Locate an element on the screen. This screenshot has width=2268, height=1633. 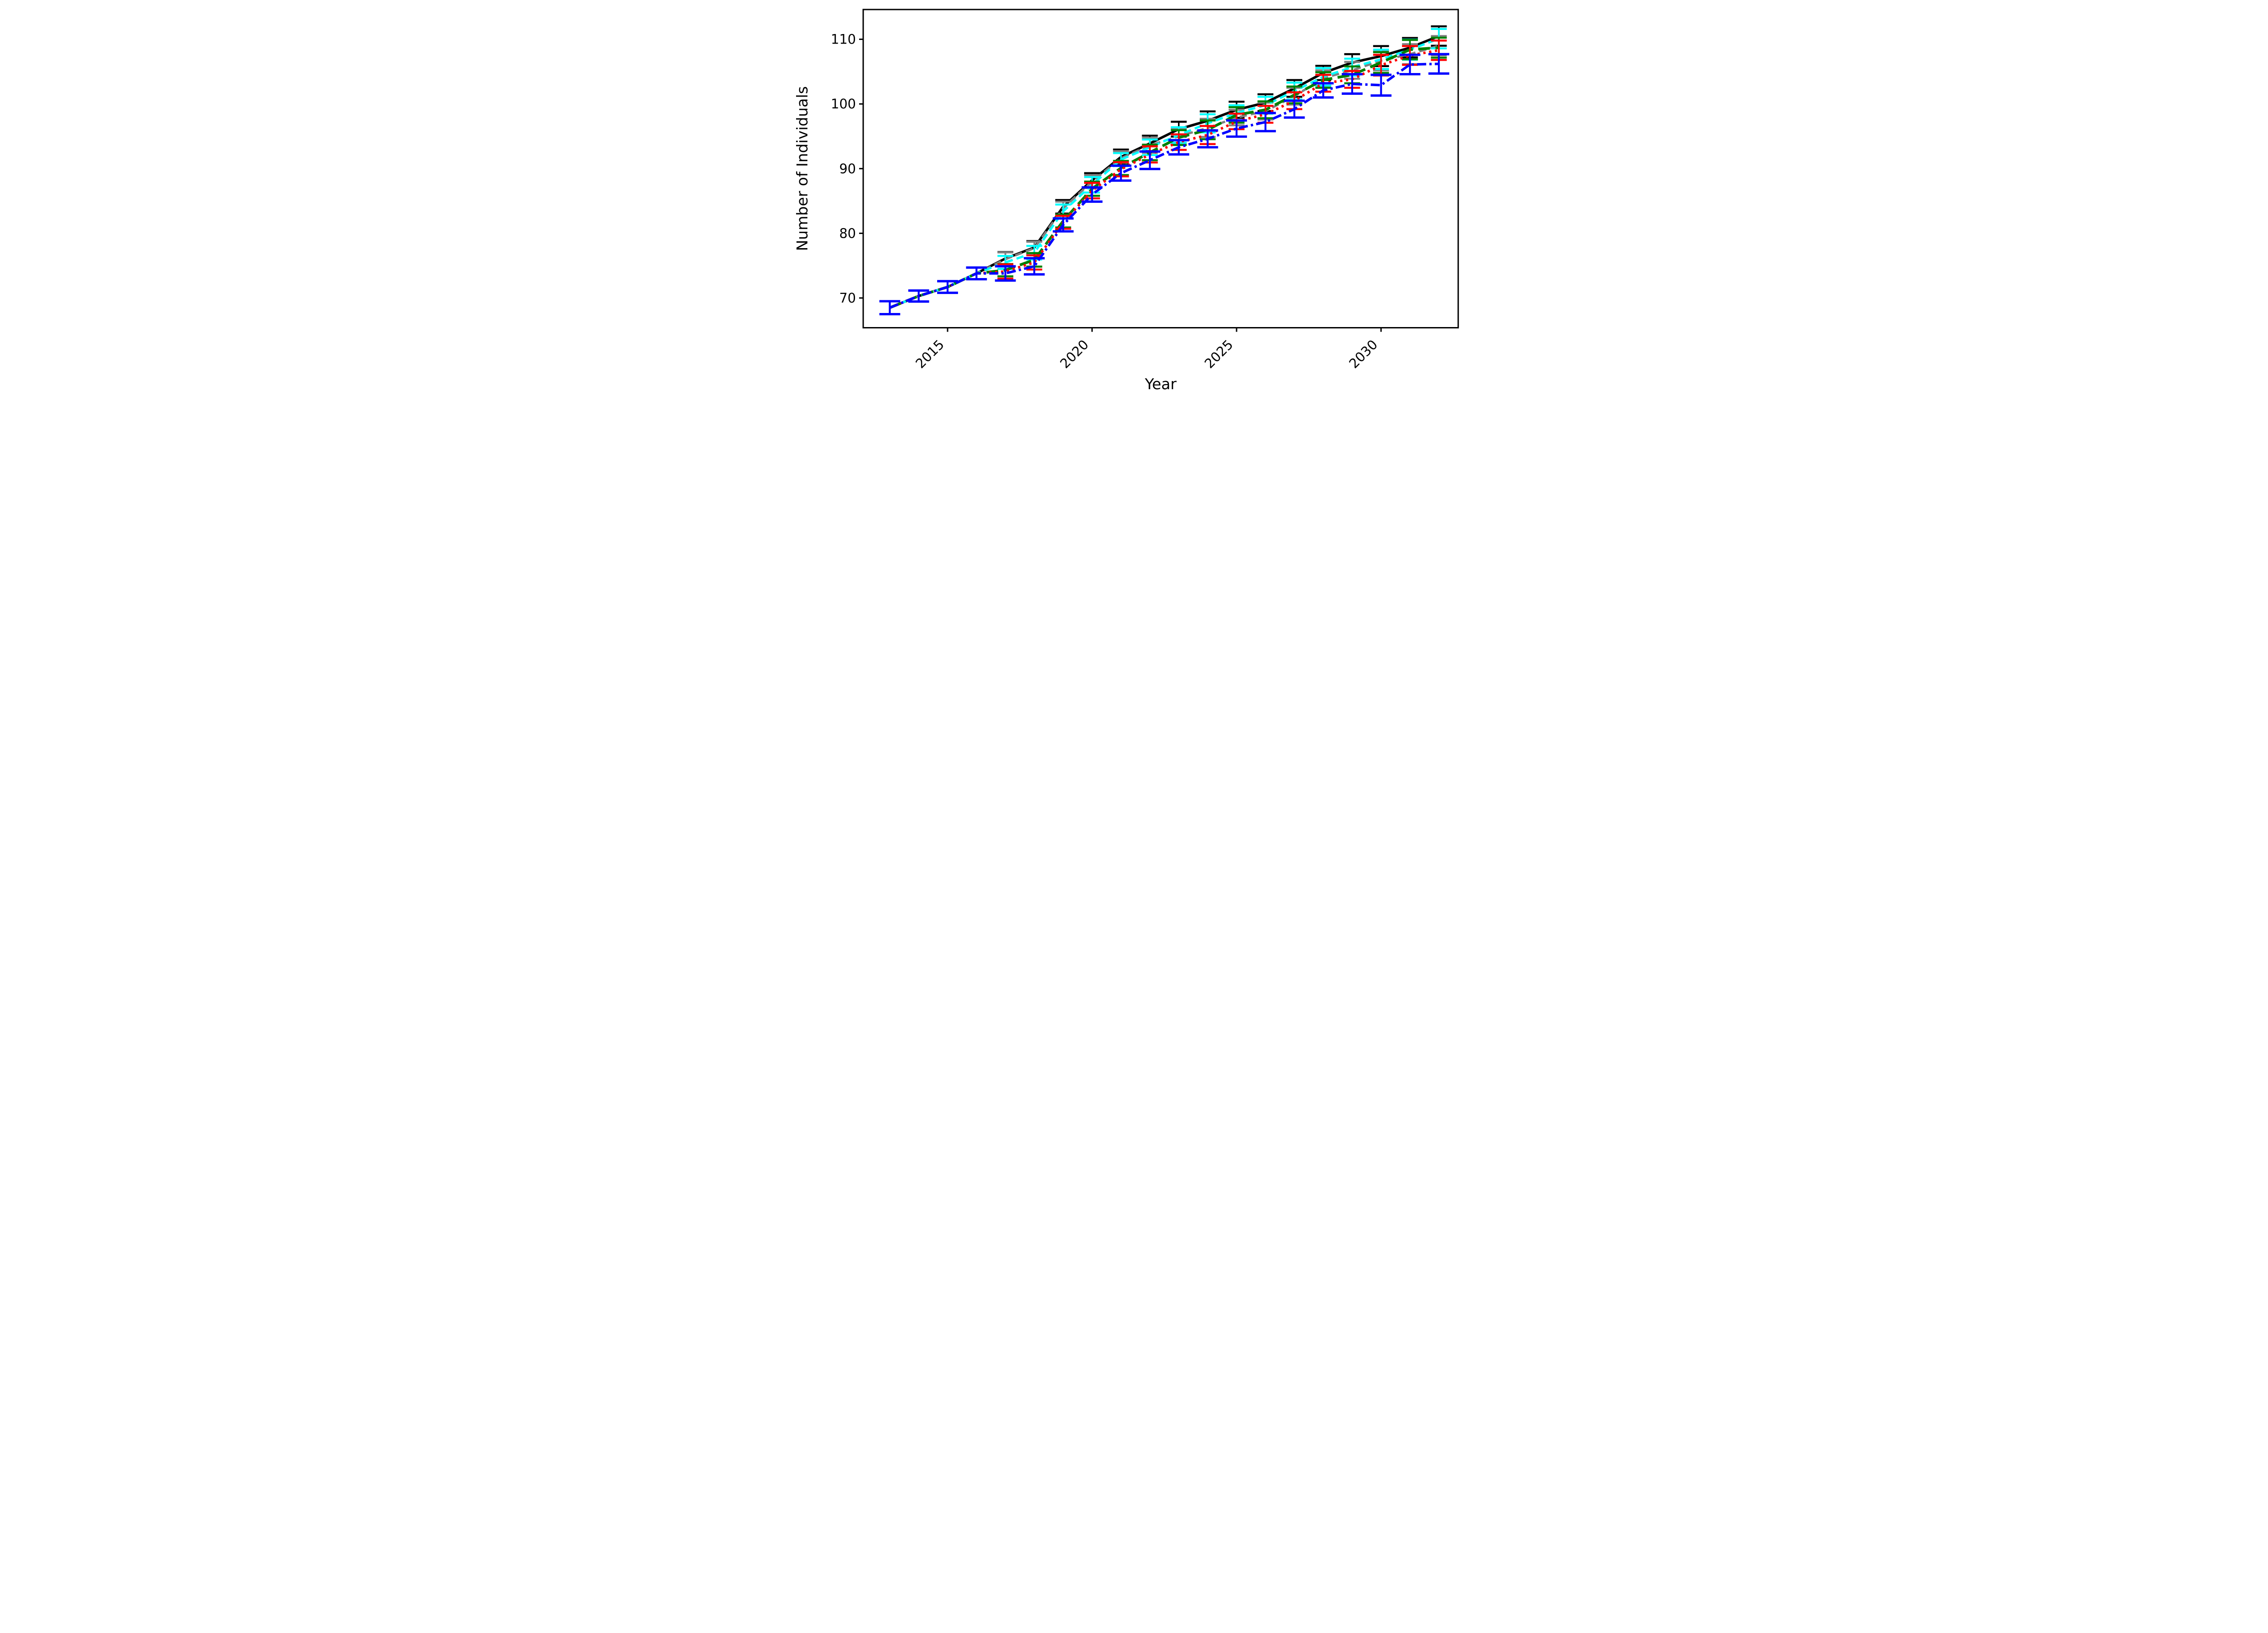
series-line-scenario-green-dashed is located at coordinates (1164, 177).